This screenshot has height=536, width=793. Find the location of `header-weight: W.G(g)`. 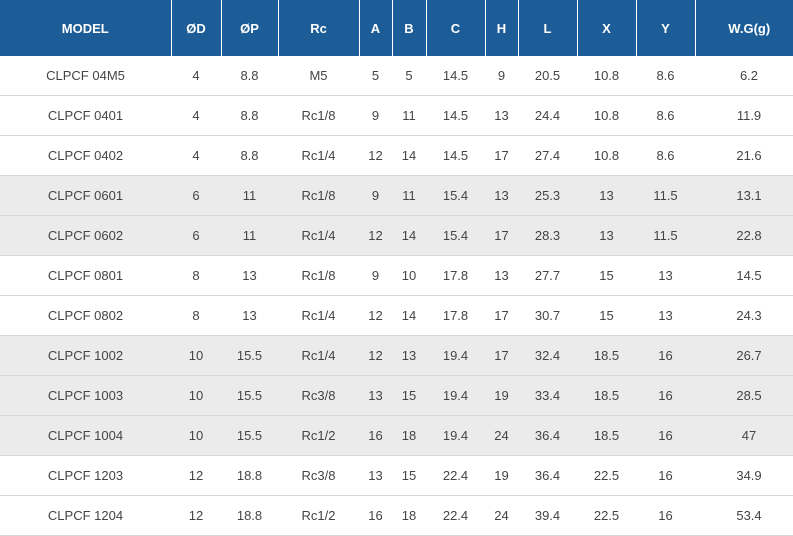

header-weight: W.G(g) is located at coordinates (744, 28).